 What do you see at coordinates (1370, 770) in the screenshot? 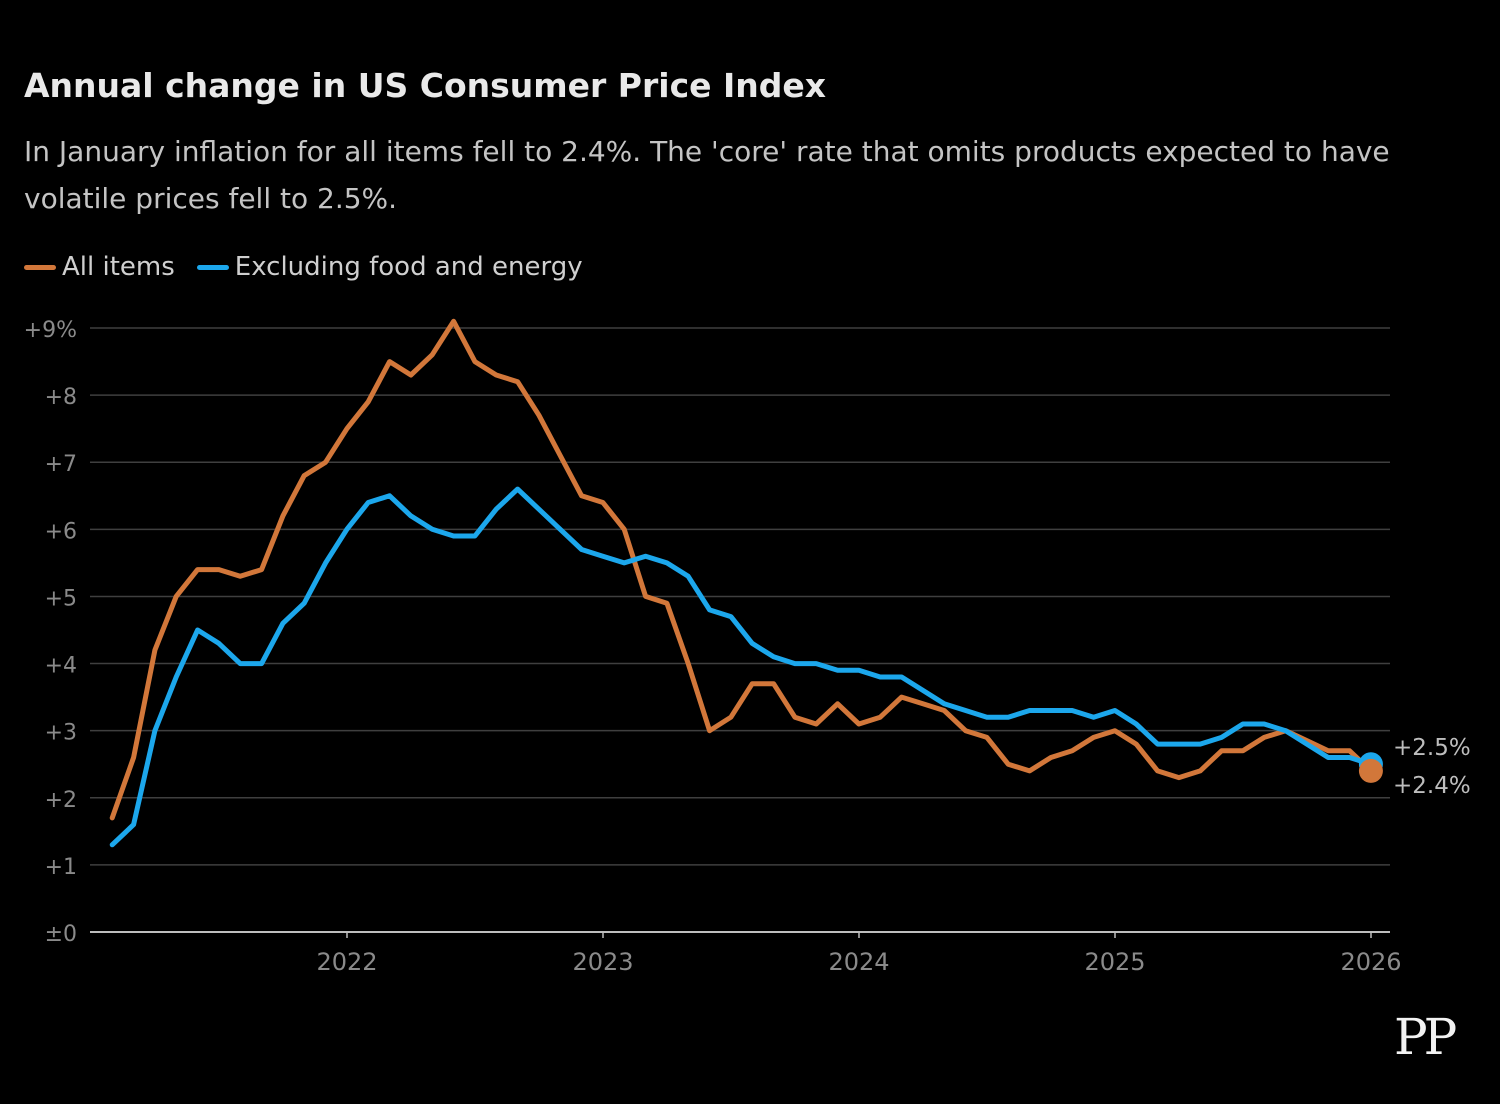
I see `end-dot-all-items` at bounding box center [1370, 770].